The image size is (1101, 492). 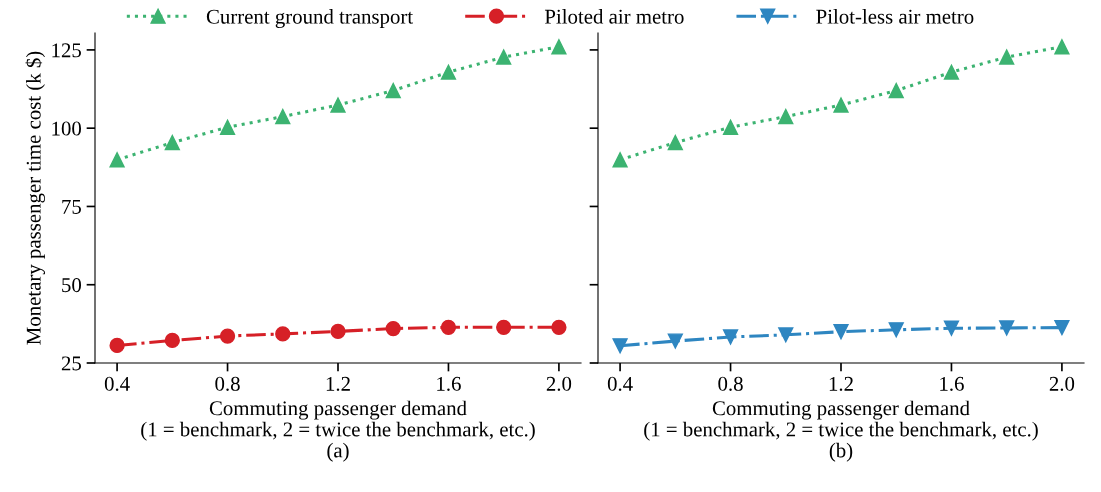 What do you see at coordinates (66, 50) in the screenshot?
I see `y-tick-label: 125` at bounding box center [66, 50].